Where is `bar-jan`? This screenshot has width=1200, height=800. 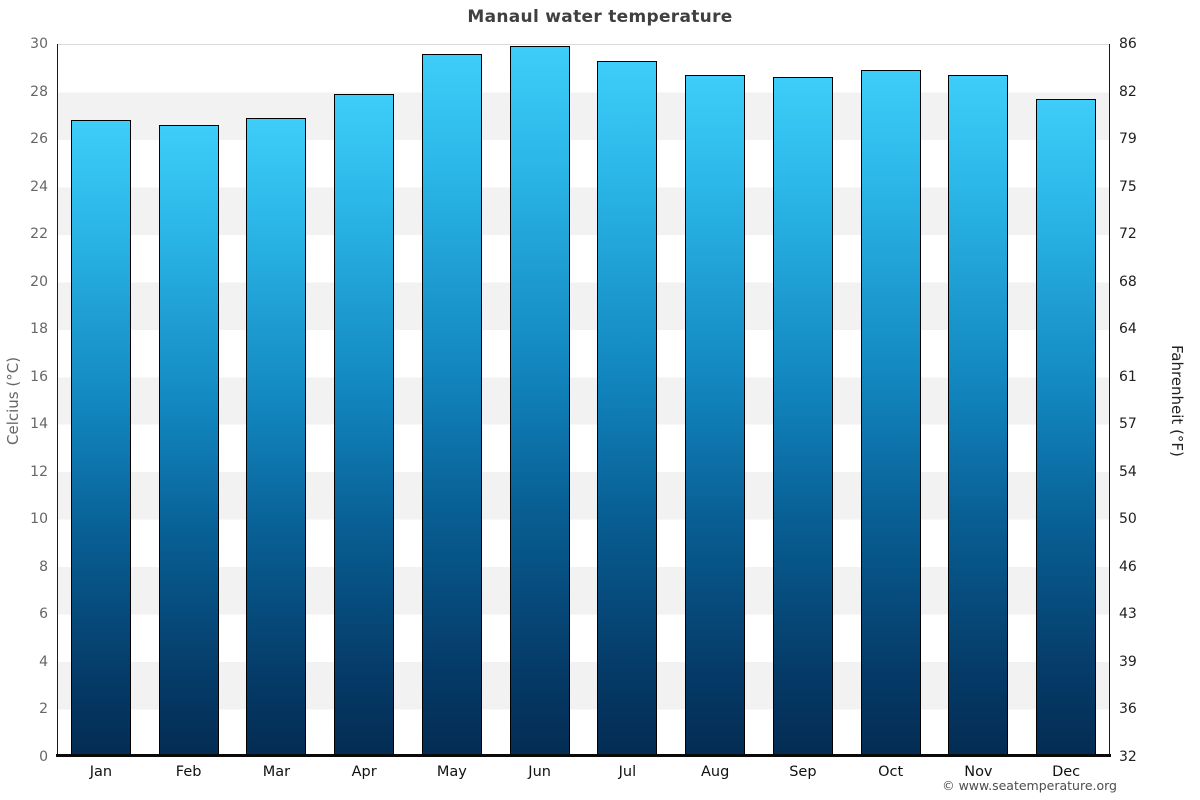
bar-jan is located at coordinates (100, 438).